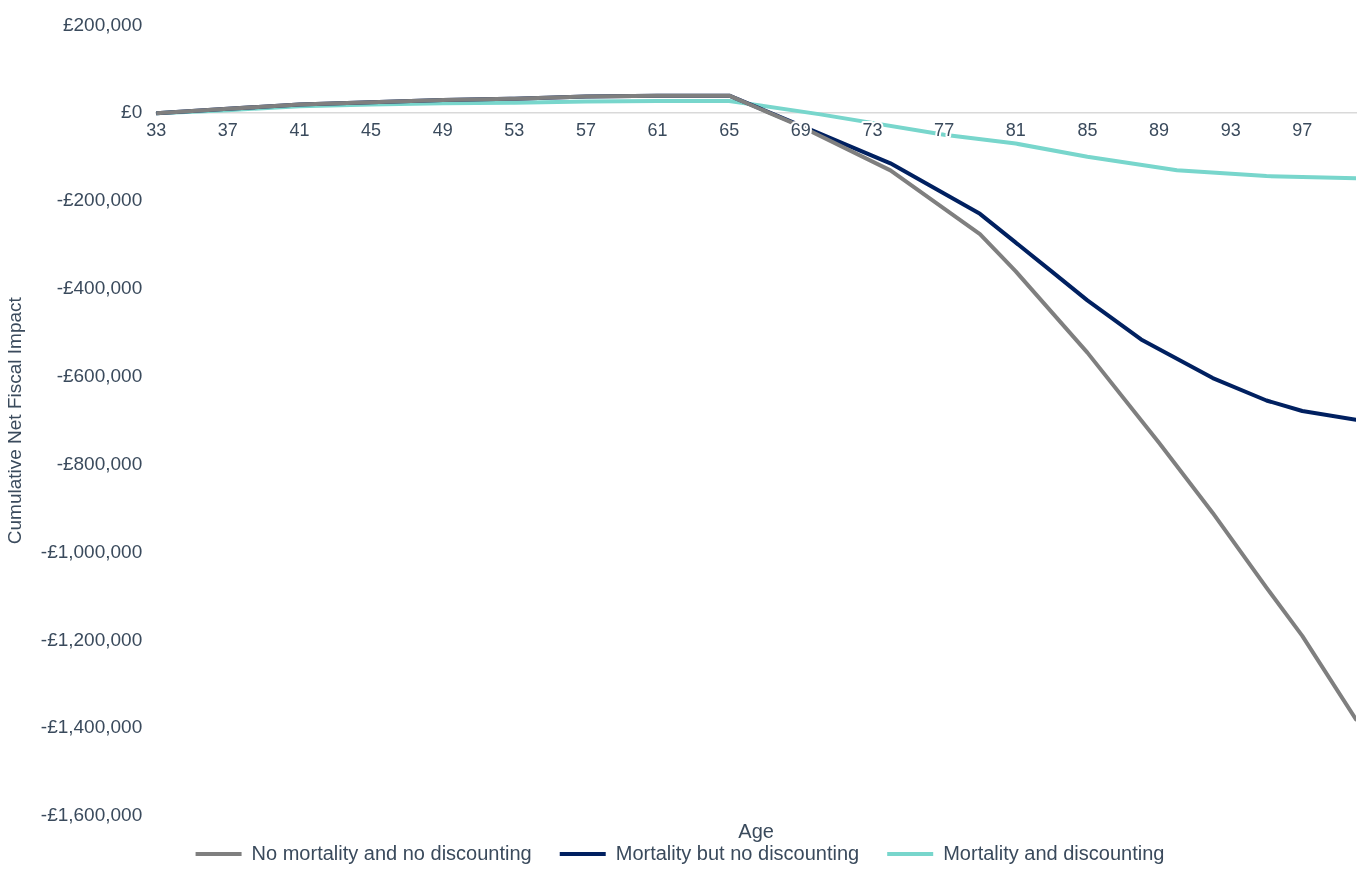 The width and height of the screenshot is (1364, 880). I want to click on y-tick-label: -£400,000, so click(99, 288).